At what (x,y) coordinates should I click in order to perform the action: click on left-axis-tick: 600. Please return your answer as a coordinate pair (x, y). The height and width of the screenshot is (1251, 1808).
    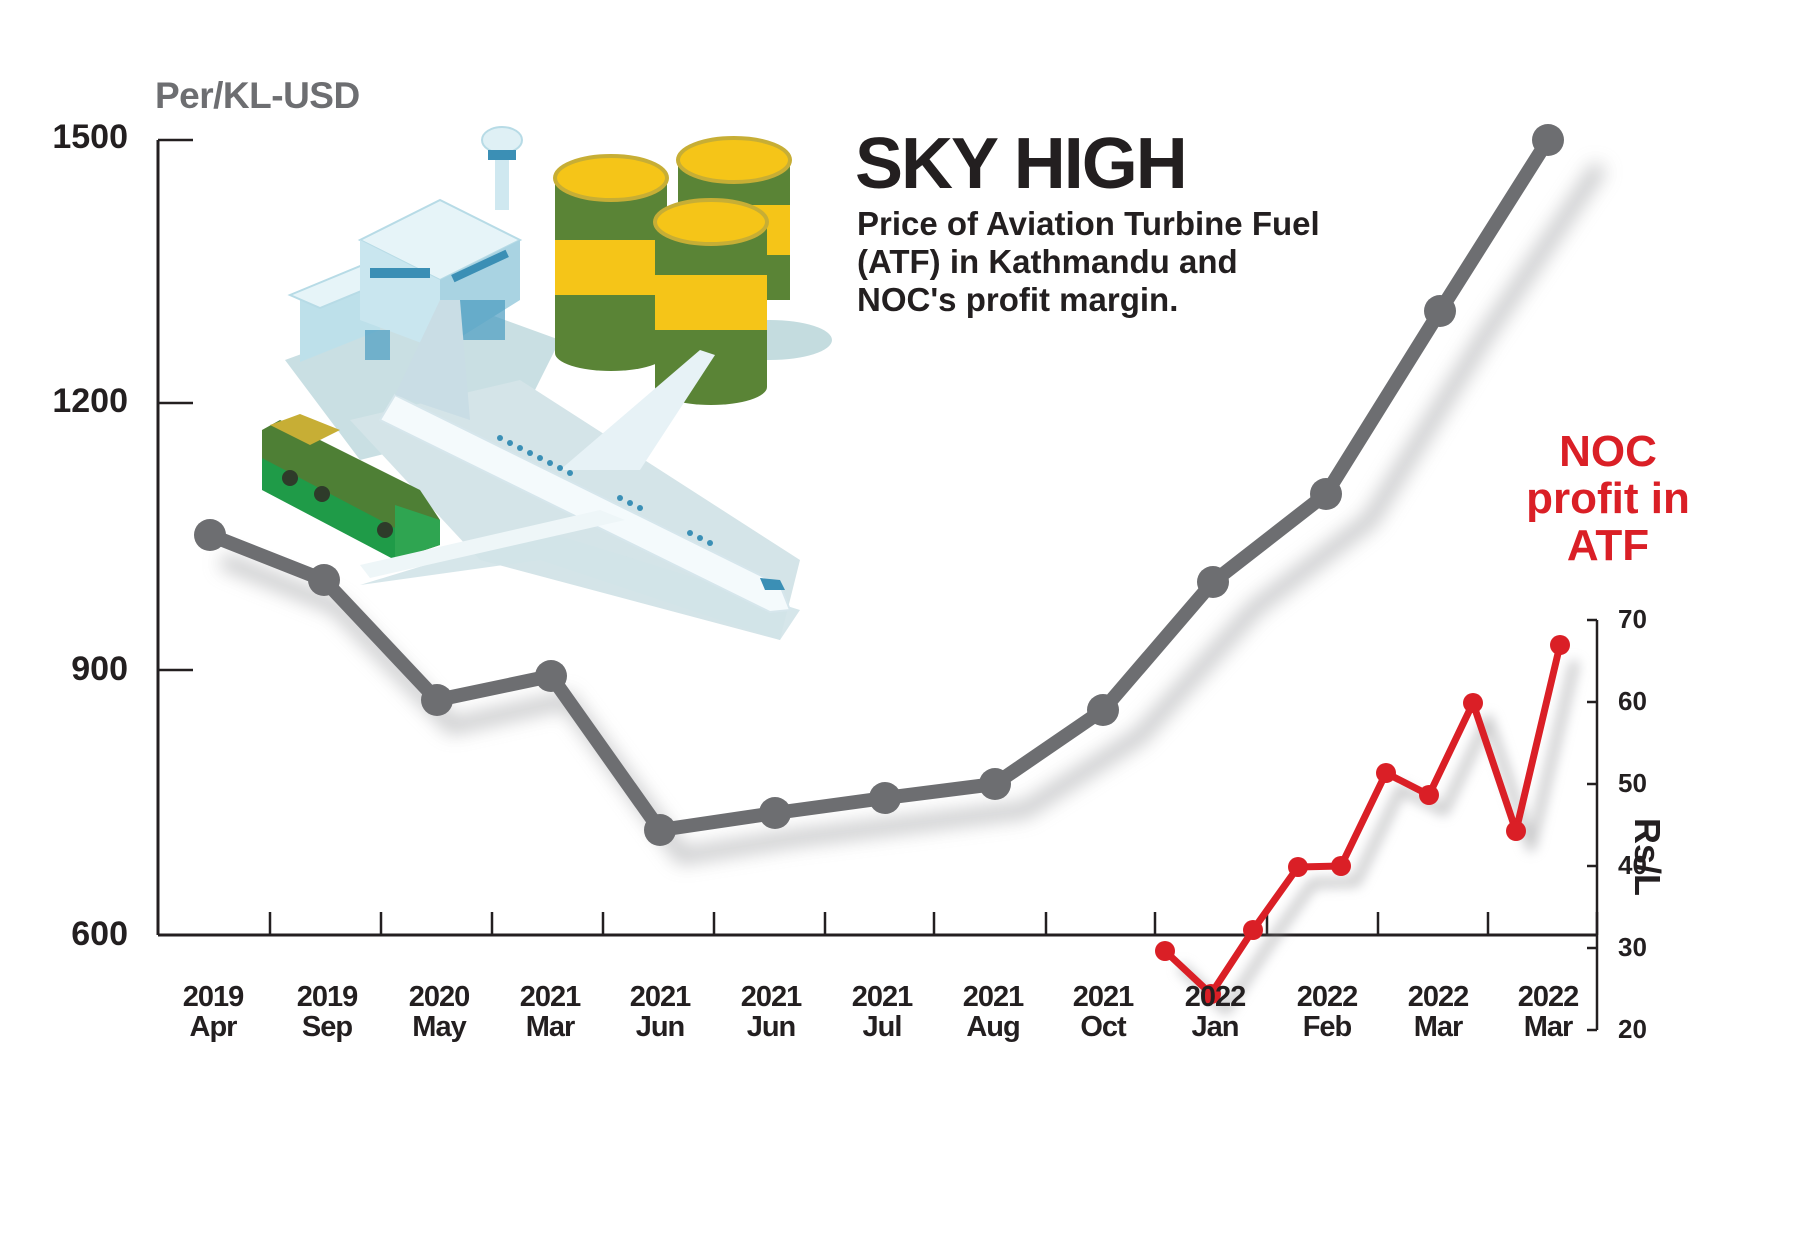
    Looking at the image, I should click on (99, 934).